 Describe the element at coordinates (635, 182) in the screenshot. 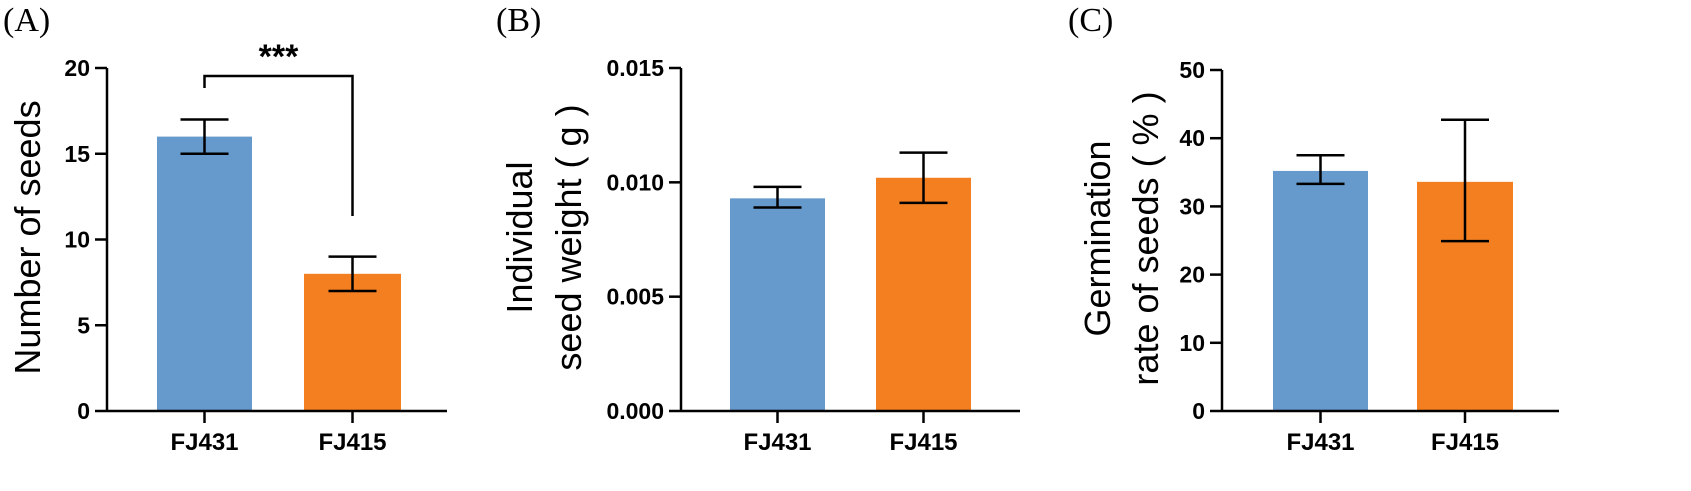

I see `y-tick-label: 0.010` at that location.